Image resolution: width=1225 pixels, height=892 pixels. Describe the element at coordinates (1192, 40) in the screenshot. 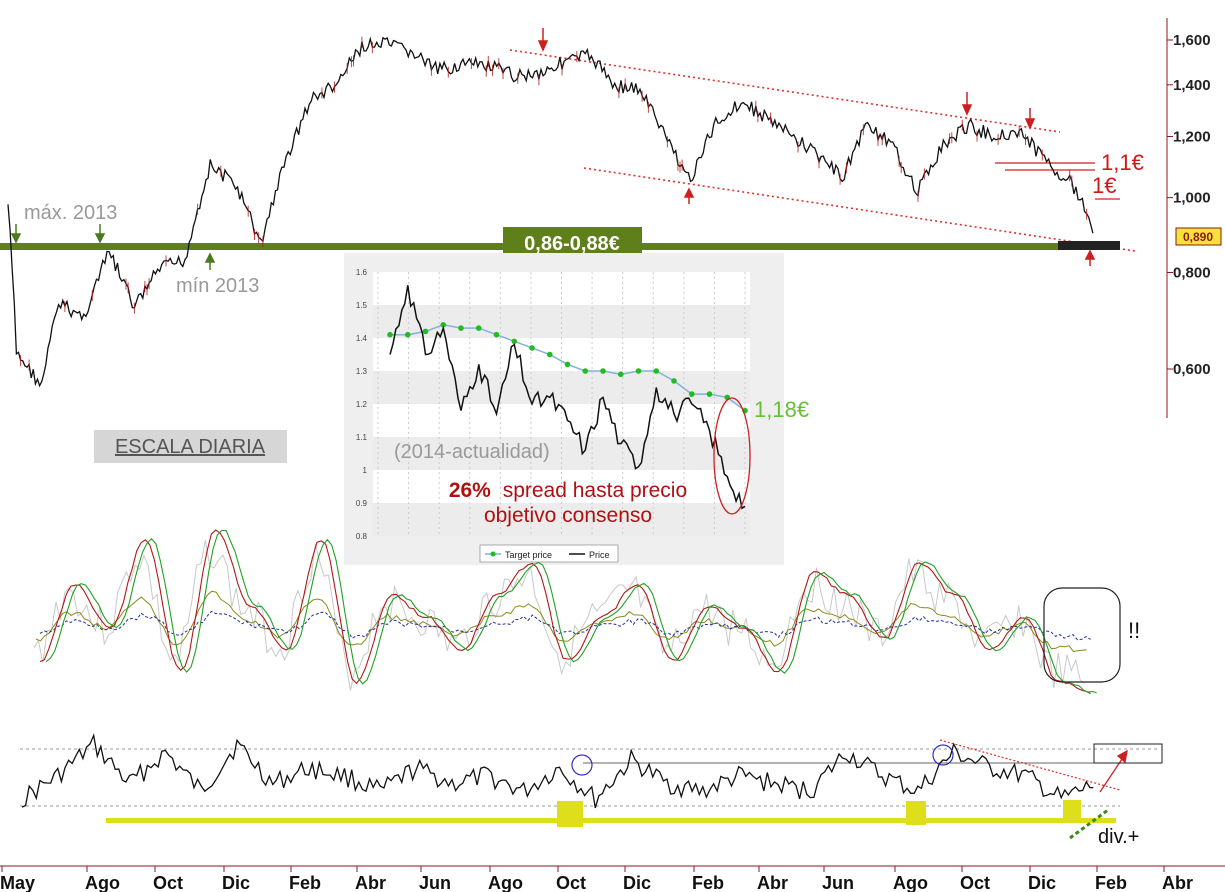

I see `y-tick-label: 1,600` at that location.